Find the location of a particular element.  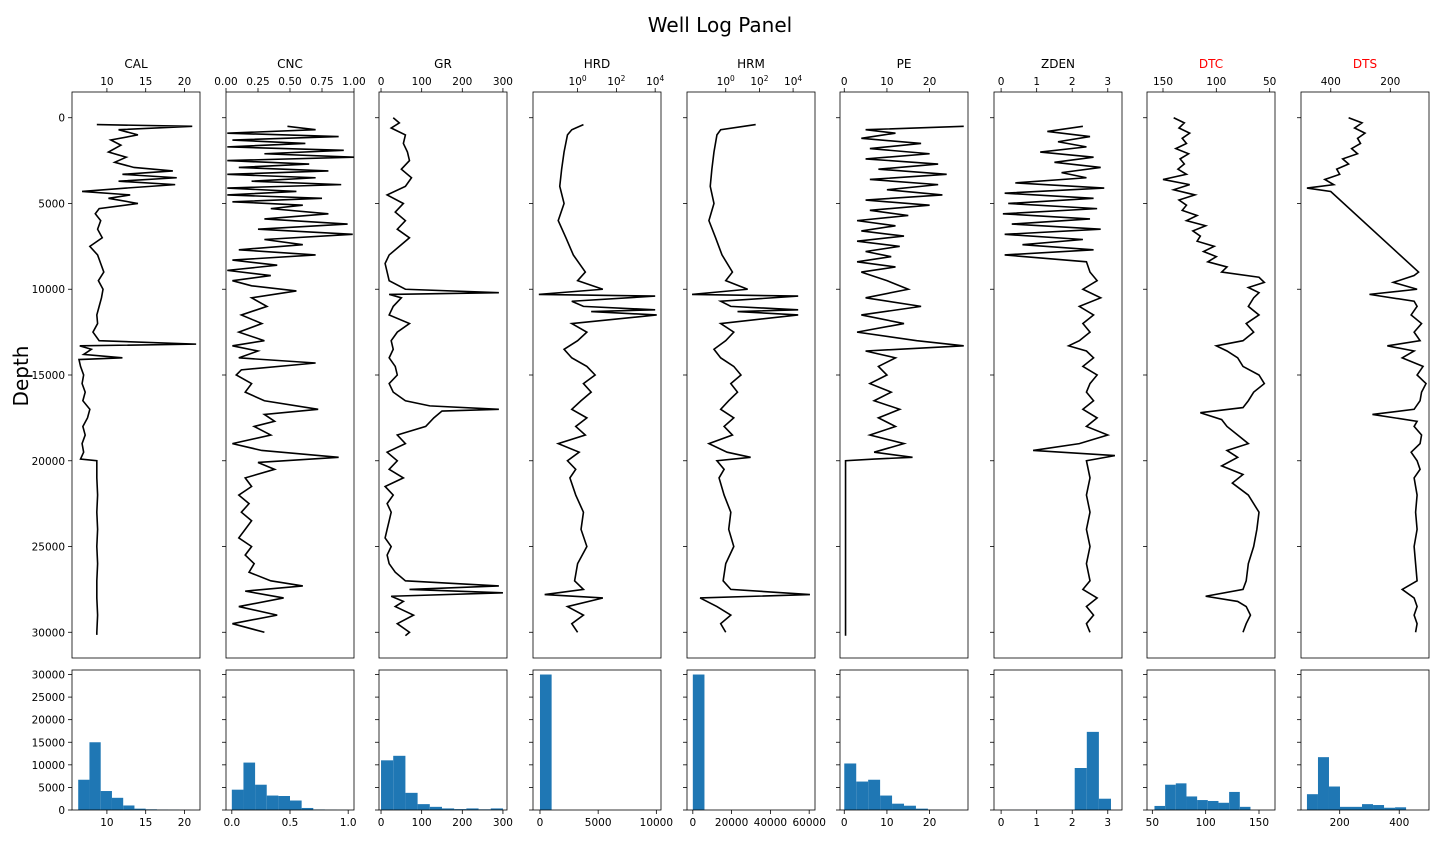

x-tick-label: 40000 is located at coordinates (770, 823).